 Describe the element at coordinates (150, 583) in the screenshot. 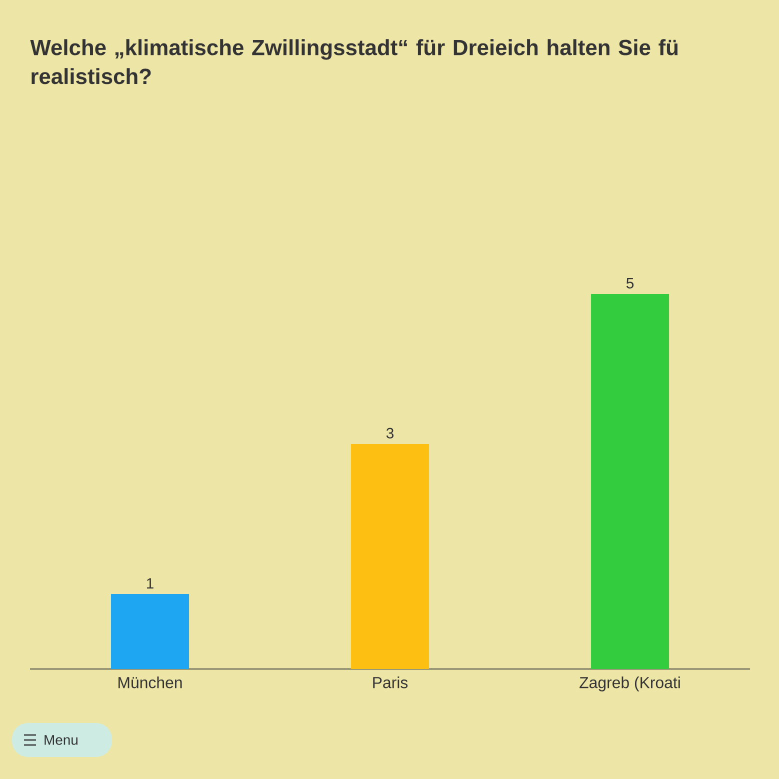

I see `data-label: 1` at that location.